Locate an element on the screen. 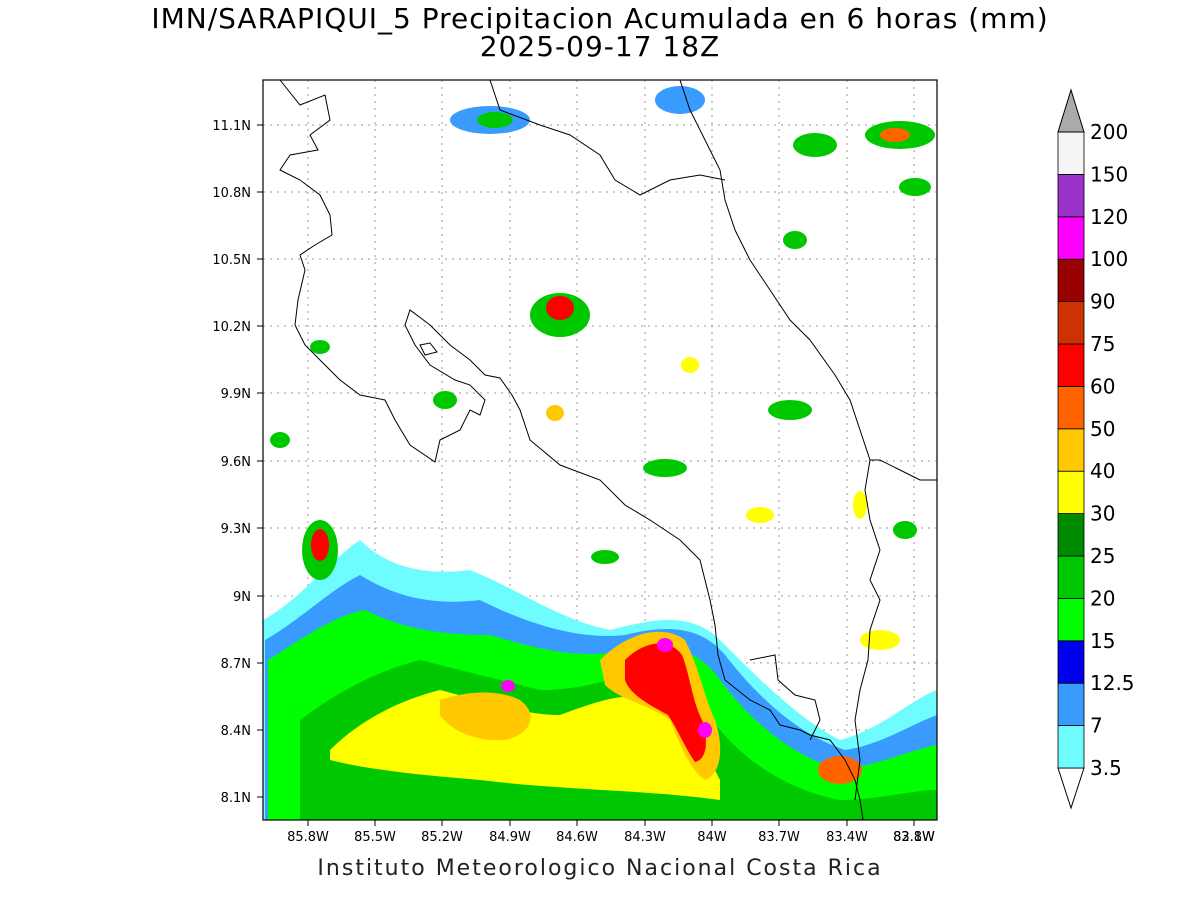 Image resolution: width=1200 pixels, height=900 pixels. nicaragua-border is located at coordinates (607, 138).